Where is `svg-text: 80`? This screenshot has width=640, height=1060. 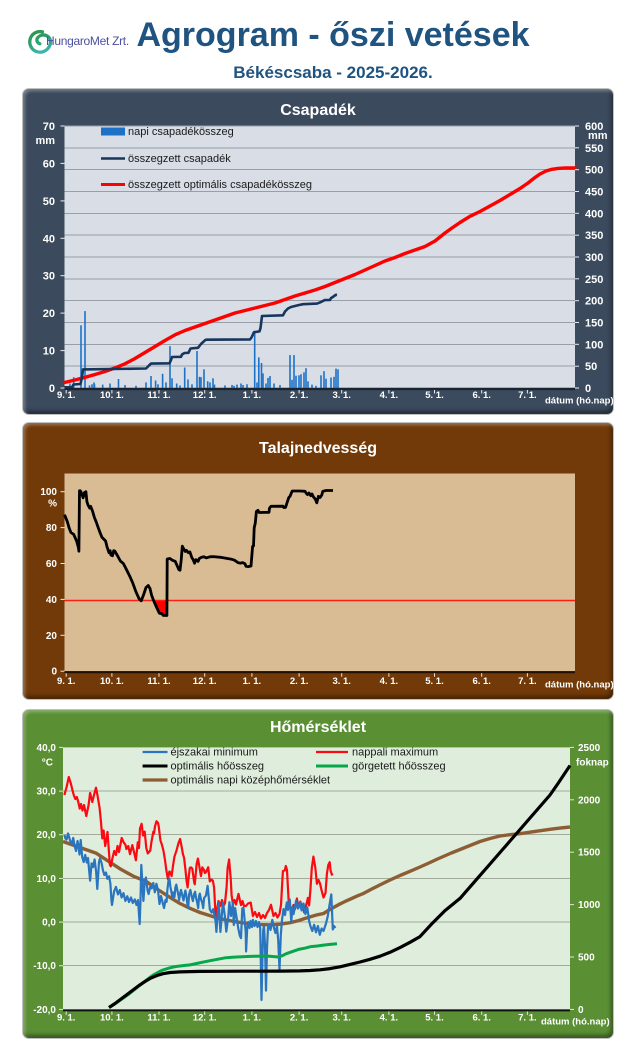 svg-text: 80 is located at coordinates (52, 528).